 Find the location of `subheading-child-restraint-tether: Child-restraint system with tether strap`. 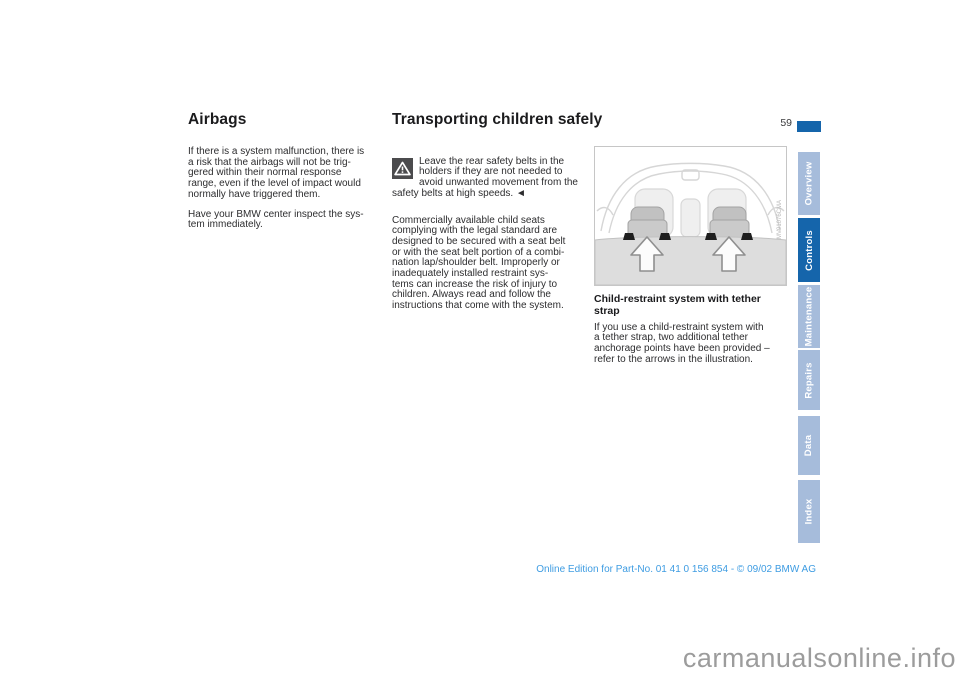

subheading-child-restraint-tether: Child-restraint system with tether strap is located at coordinates (677, 305).